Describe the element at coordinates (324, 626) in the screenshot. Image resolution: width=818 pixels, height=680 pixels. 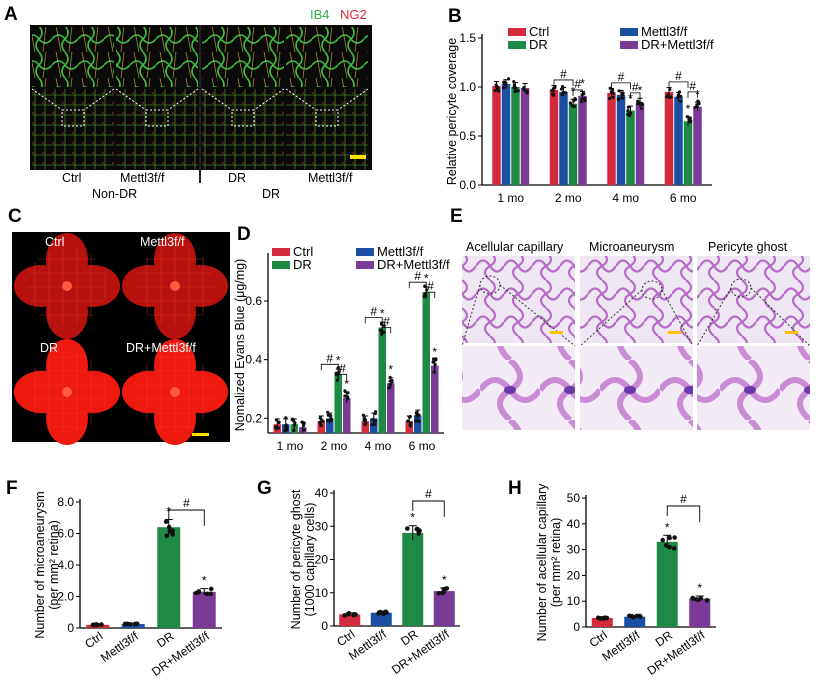
I see `y-tick-label: 0` at that location.